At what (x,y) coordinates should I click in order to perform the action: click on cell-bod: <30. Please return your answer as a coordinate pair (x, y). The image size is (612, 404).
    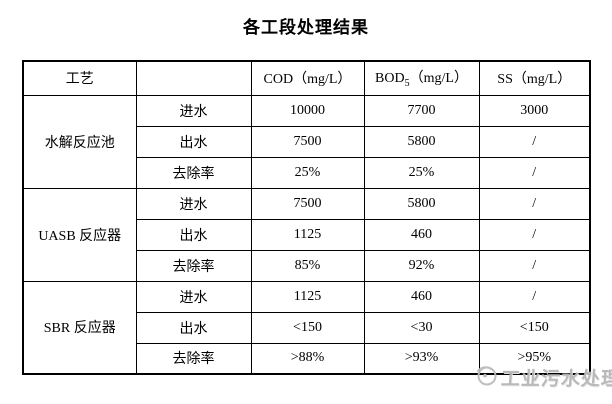
    Looking at the image, I should click on (421, 327).